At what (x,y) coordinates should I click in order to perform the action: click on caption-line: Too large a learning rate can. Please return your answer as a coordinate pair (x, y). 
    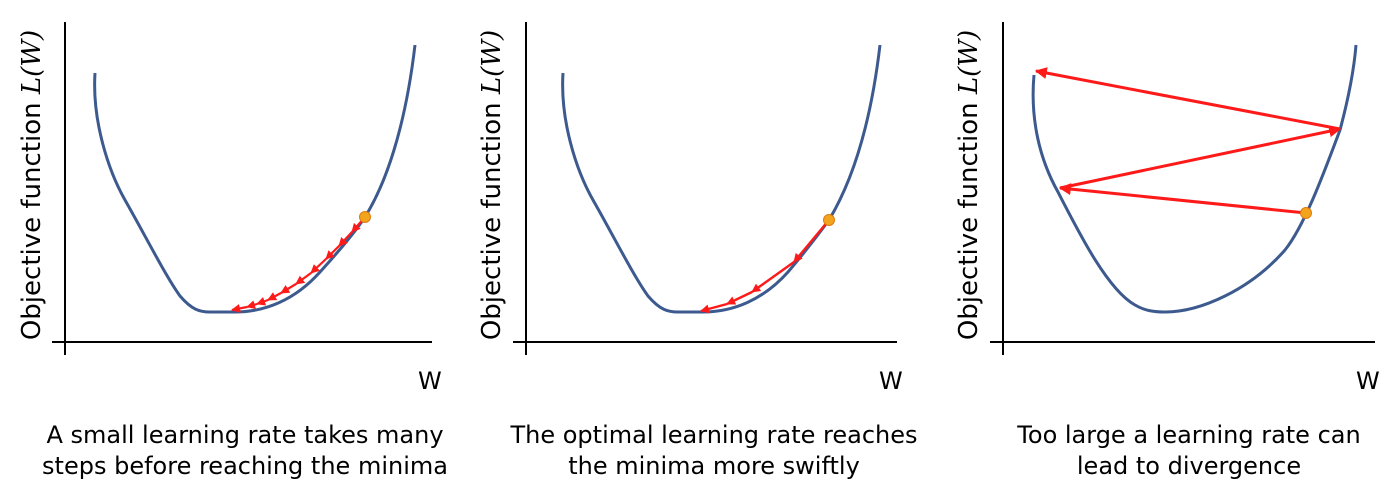
    Looking at the image, I should click on (1189, 435).